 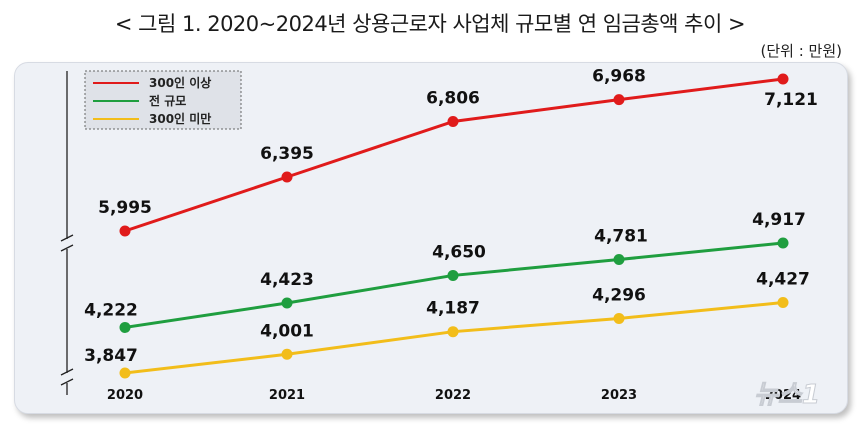 What do you see at coordinates (801, 51) in the screenshot?
I see `unit-label: (단위 : 만원)` at bounding box center [801, 51].